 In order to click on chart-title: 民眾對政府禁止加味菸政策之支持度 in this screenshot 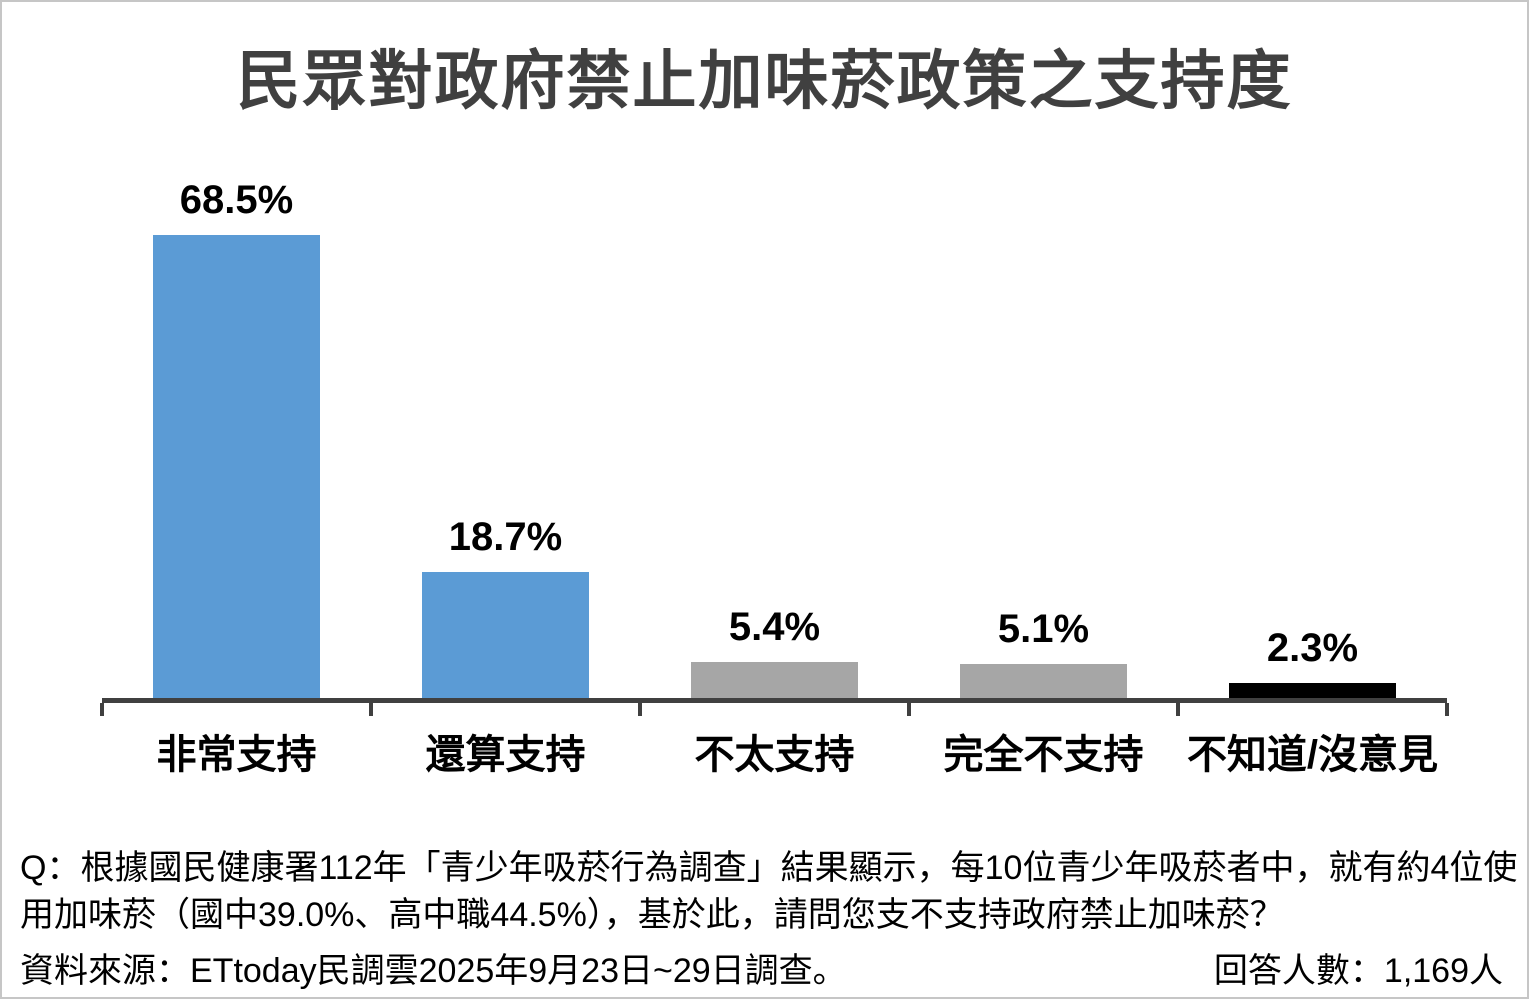, I will do `click(764, 81)`.